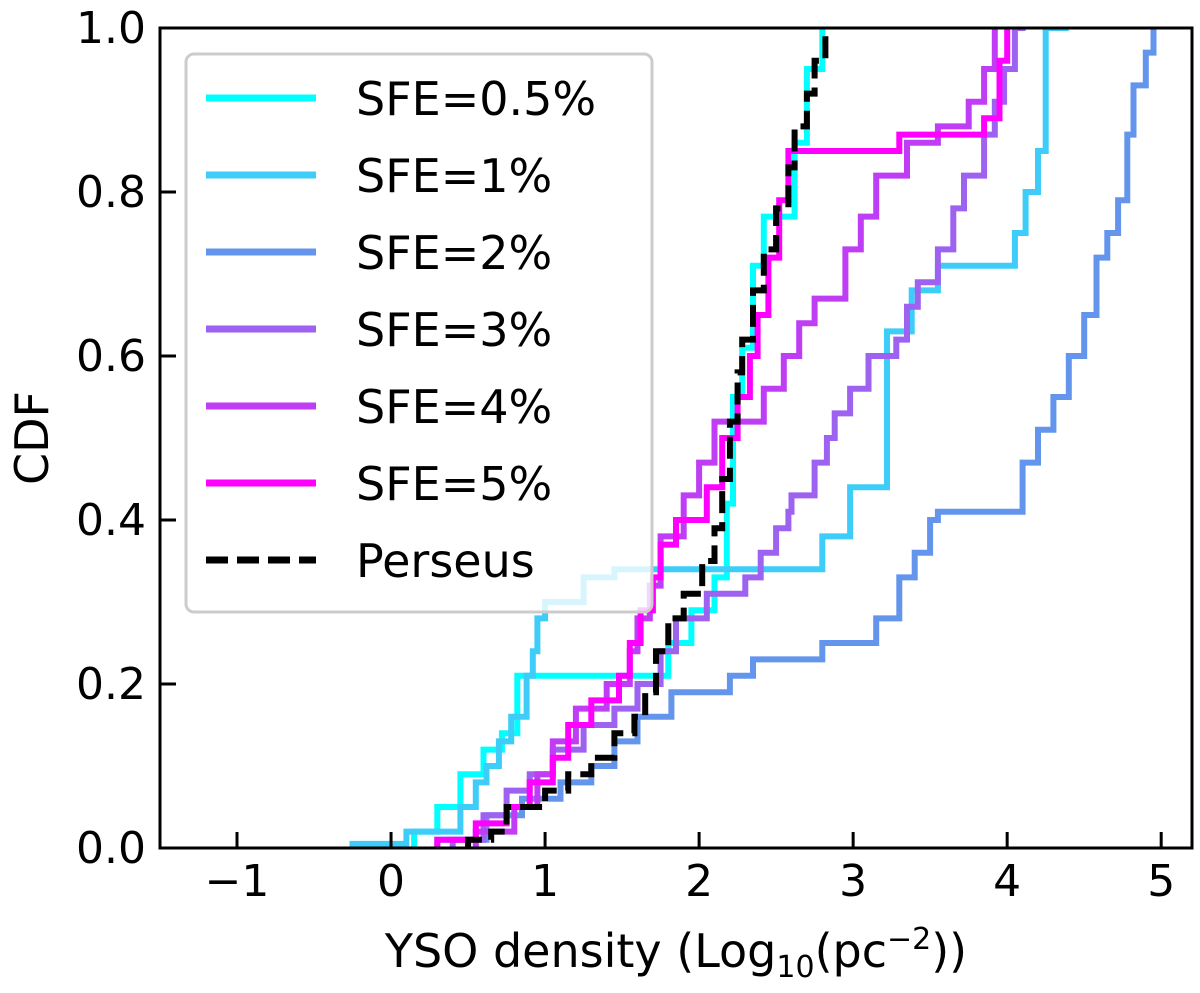  What do you see at coordinates (909, 939) in the screenshot?
I see `x-axis-label-superscript: −2` at bounding box center [909, 939].